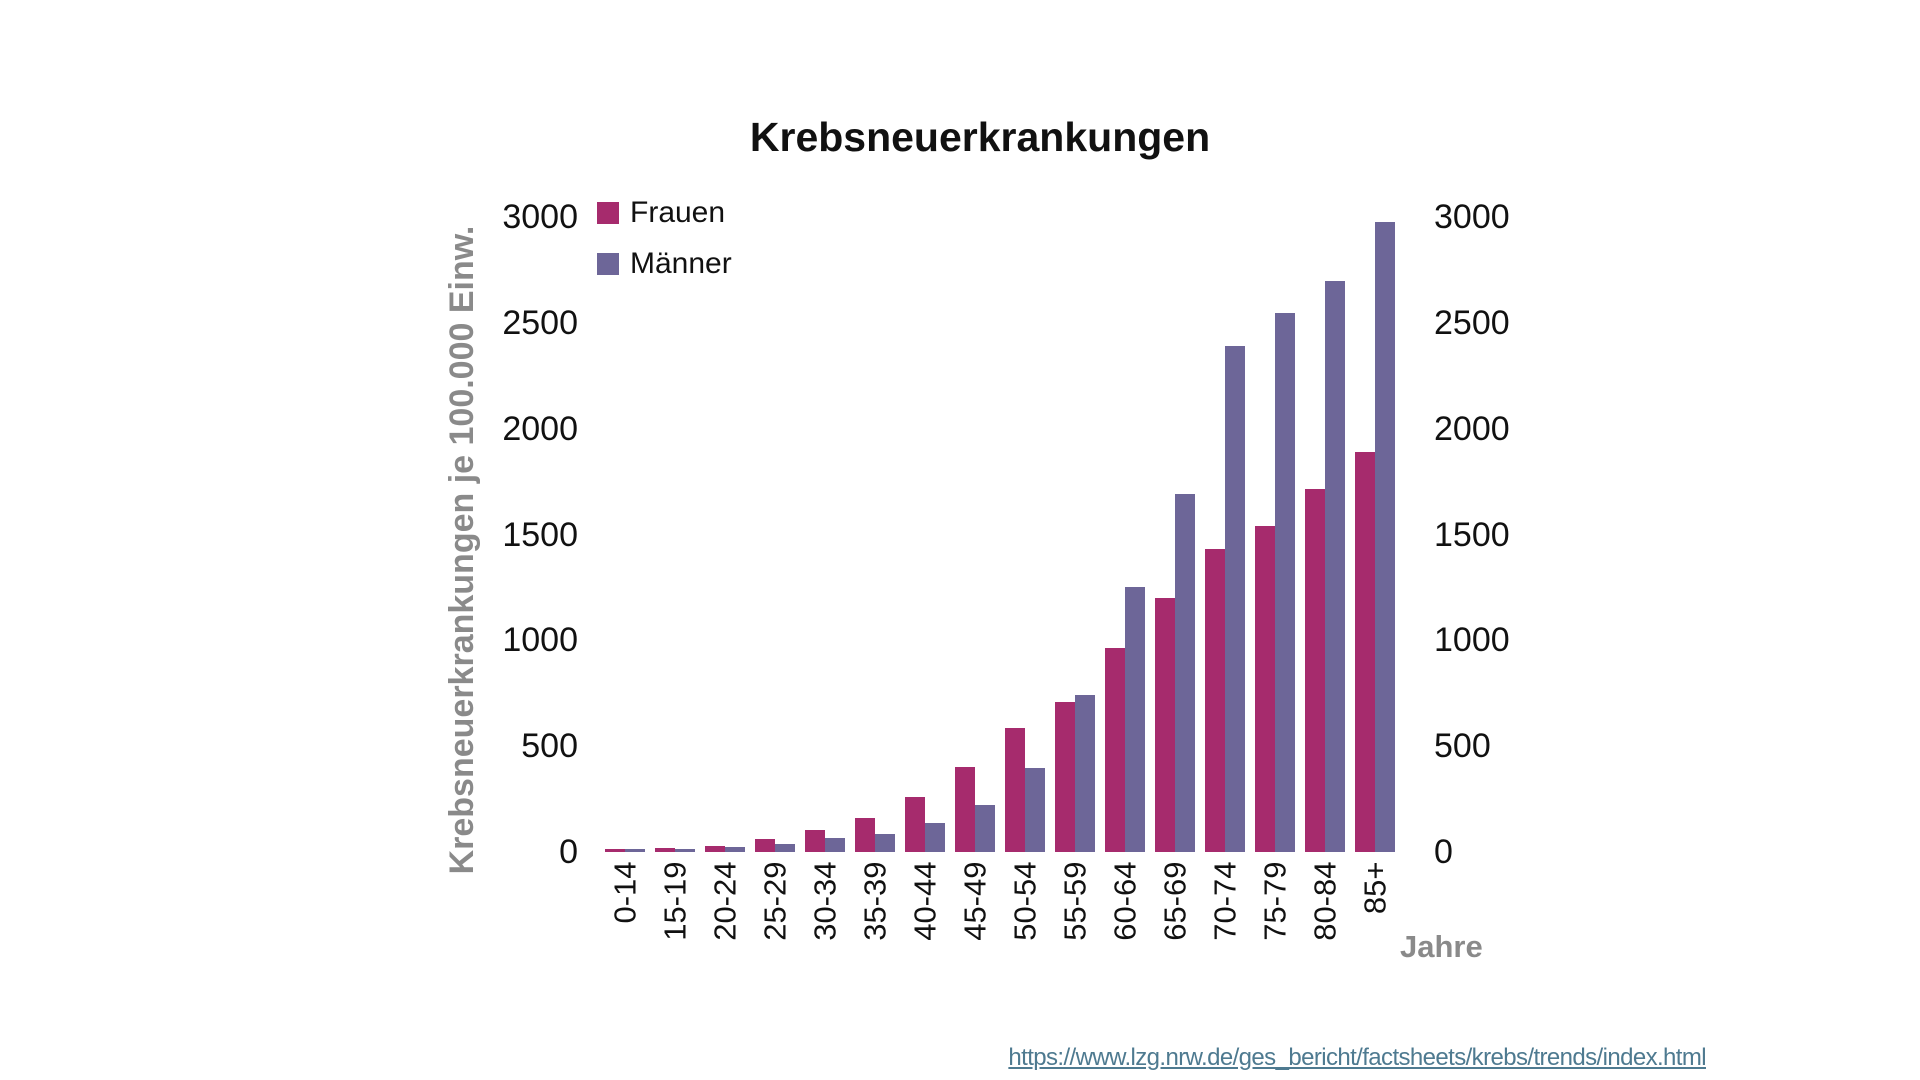 The height and width of the screenshot is (1080, 1920). Describe the element at coordinates (785, 847) in the screenshot. I see `bar-männer-25-29` at that location.